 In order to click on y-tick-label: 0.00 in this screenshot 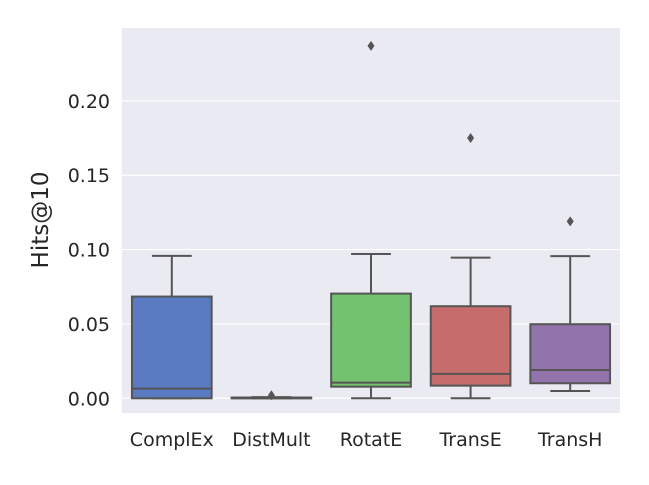, I will do `click(89, 399)`.